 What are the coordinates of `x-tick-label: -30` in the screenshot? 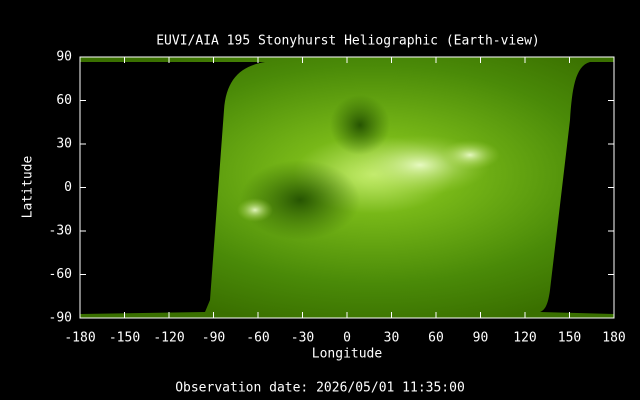 It's located at (302, 338).